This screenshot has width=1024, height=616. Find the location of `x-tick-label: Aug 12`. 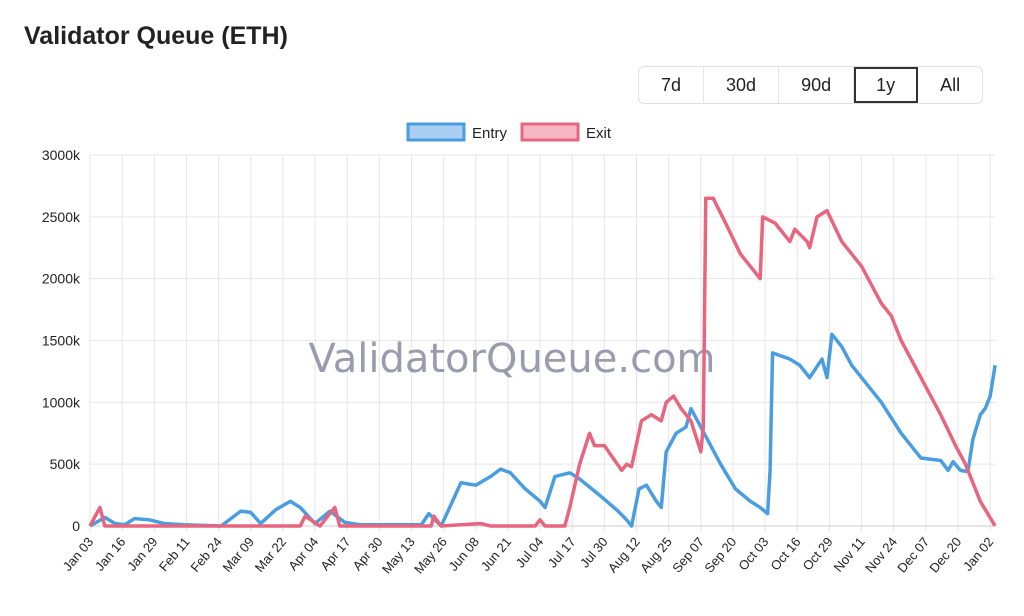

x-tick-label: Aug 12 is located at coordinates (624, 554).